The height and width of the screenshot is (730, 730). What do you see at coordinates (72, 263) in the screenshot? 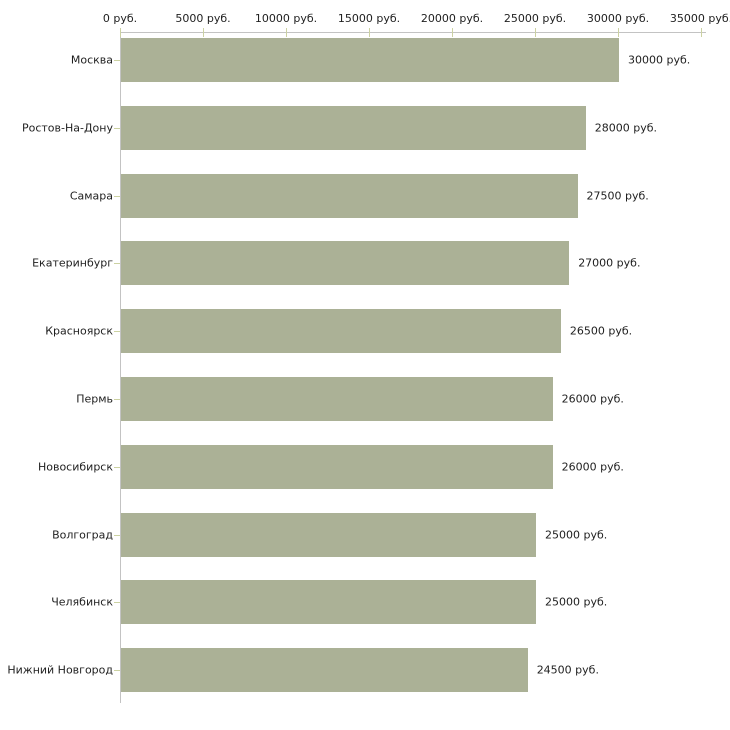
I see `category-label: Екатеринбург` at bounding box center [72, 263].